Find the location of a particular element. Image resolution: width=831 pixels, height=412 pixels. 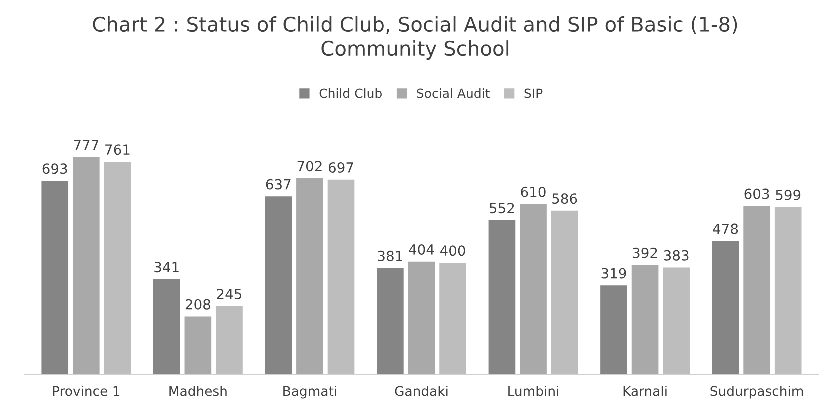

data-label: 761 is located at coordinates (118, 150).